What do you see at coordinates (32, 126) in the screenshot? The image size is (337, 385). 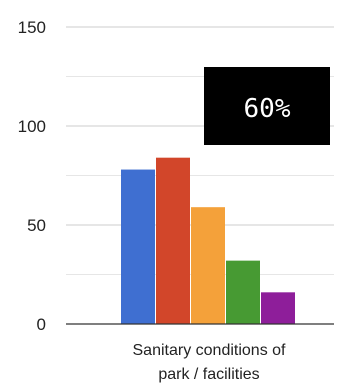 I see `y-tick-label: 100` at bounding box center [32, 126].